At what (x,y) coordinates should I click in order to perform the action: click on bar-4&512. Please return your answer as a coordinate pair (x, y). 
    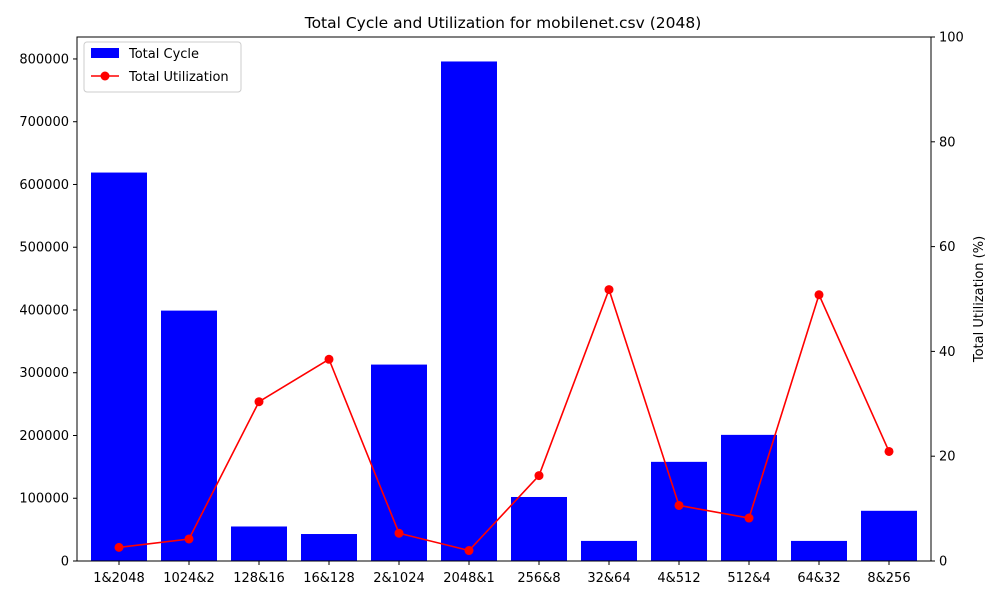
    Looking at the image, I should click on (679, 511).